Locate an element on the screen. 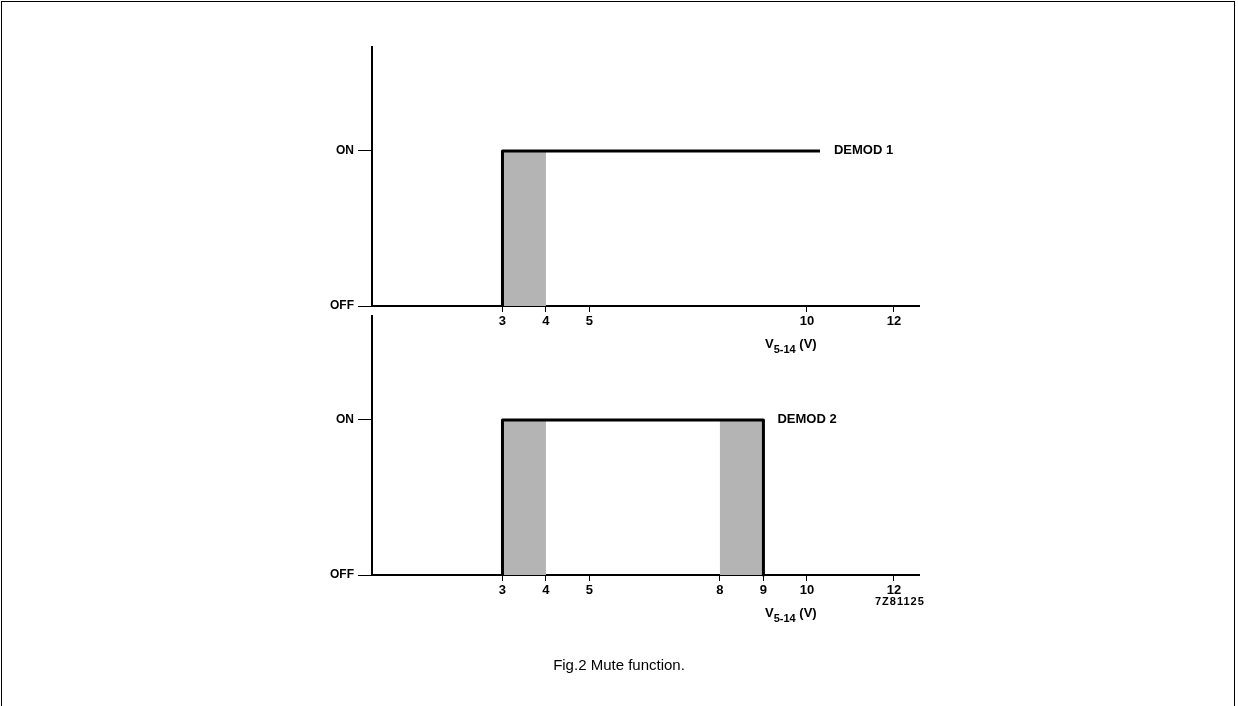  series-label: DEMOD 1 is located at coordinates (863, 150).